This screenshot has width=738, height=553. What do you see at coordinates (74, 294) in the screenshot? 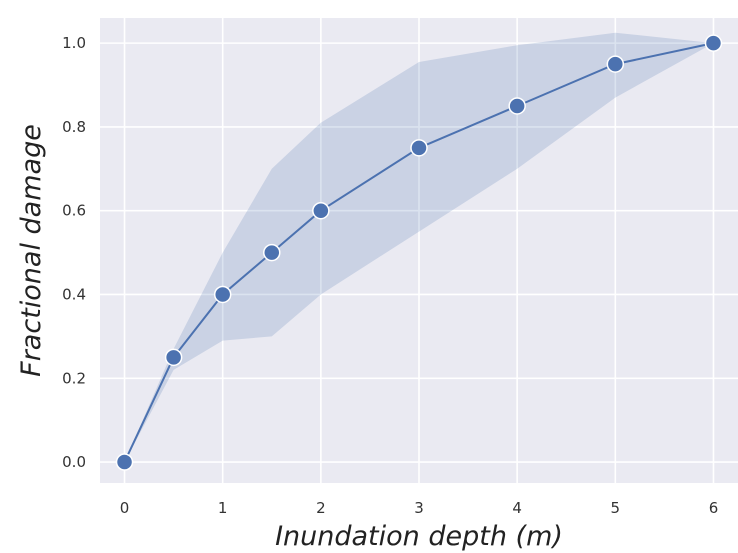
I see `y-tick-label: 0.4` at bounding box center [74, 294].